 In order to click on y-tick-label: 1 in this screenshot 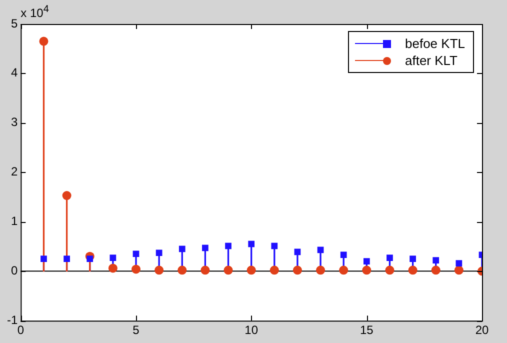, I will do `click(14, 221)`.